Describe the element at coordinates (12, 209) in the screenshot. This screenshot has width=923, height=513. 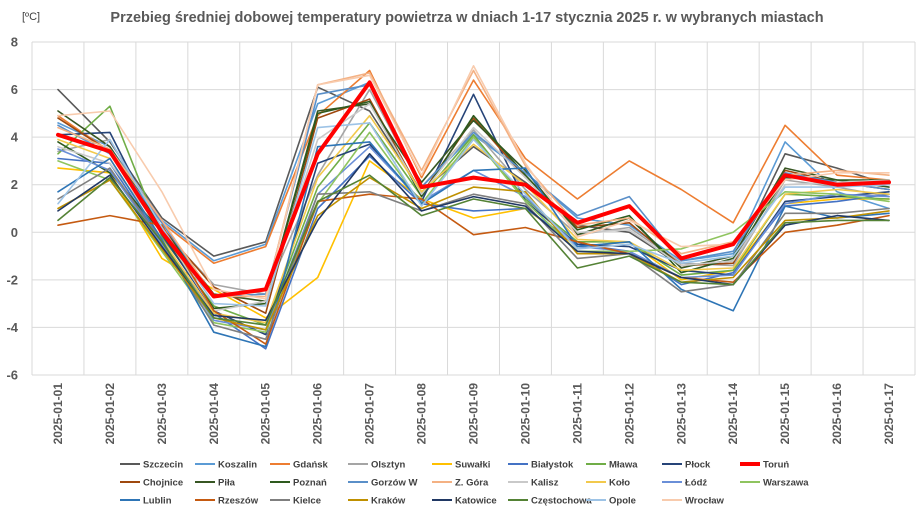
I see `y-axis-ticks: -6 -4 -2 0 2 4 6 8` at that location.